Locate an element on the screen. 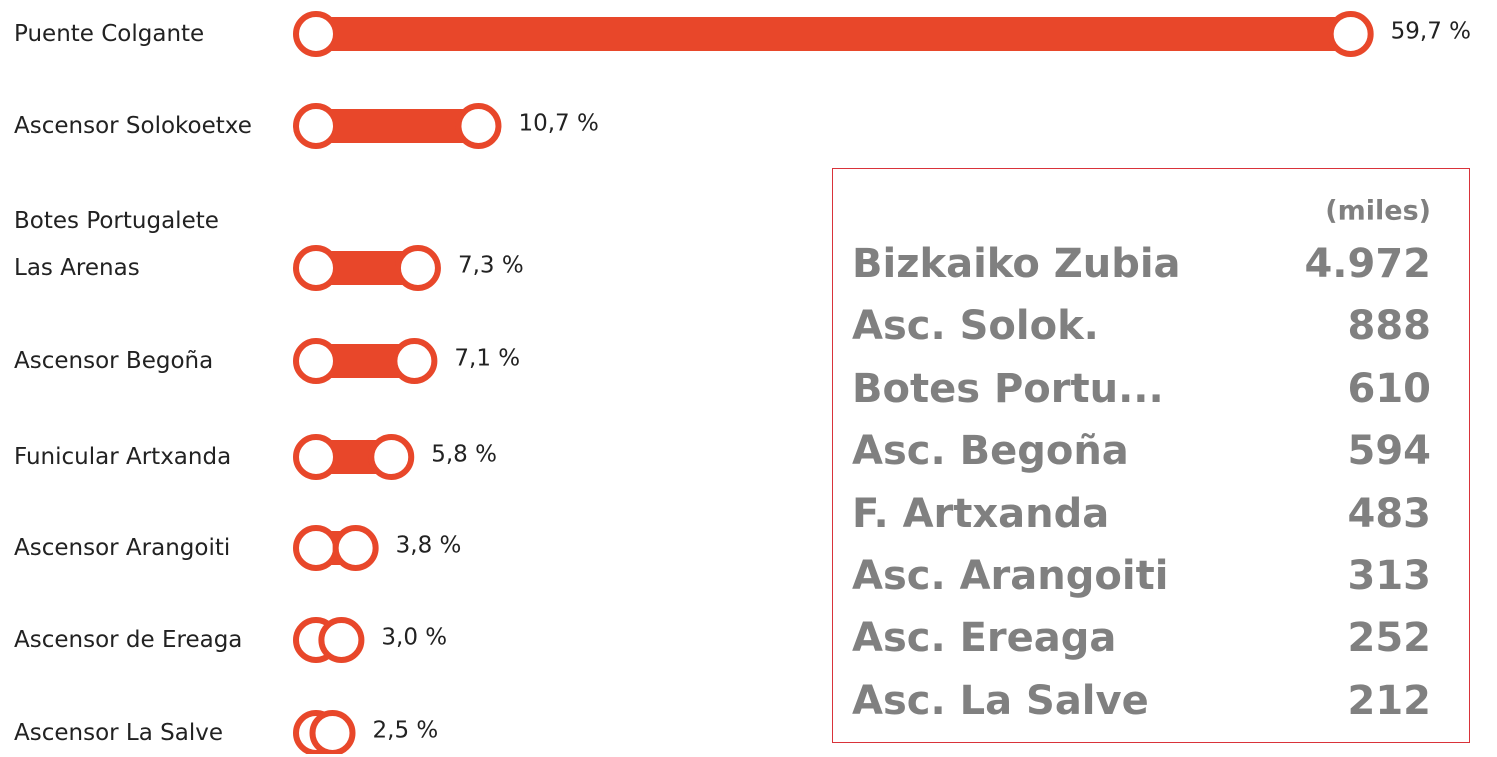  row-name: Asc. Ereaga is located at coordinates (984, 638).